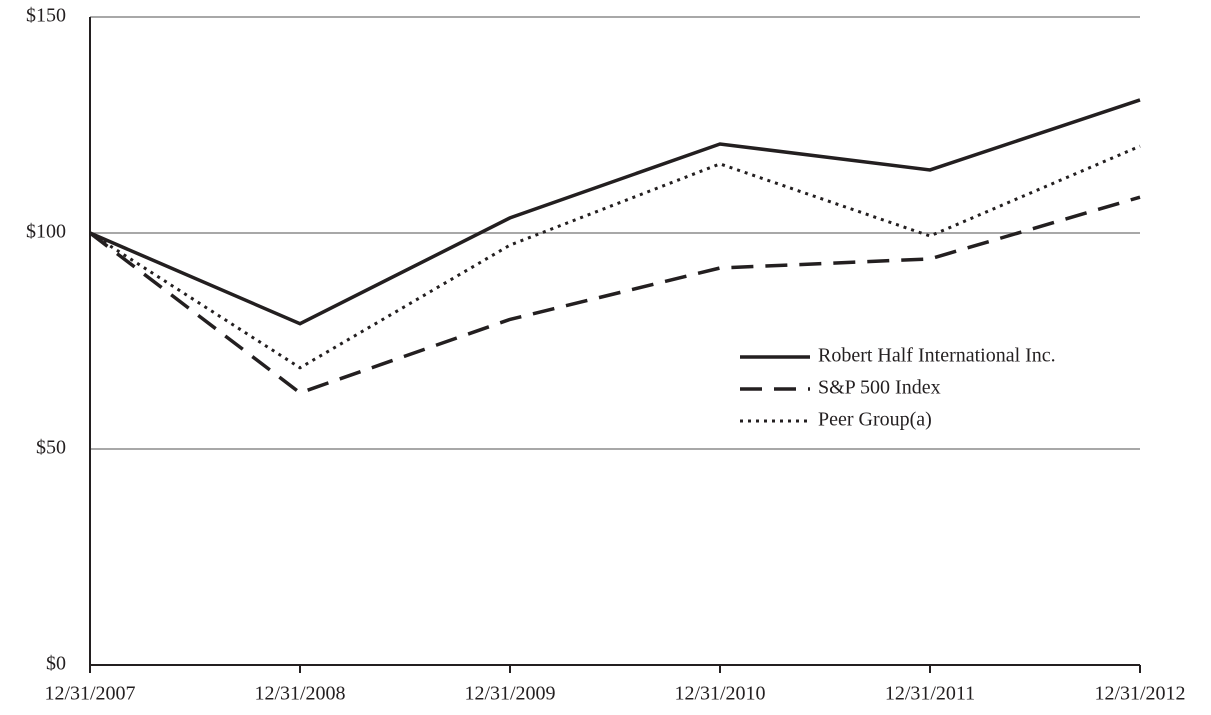  I want to click on legend-label: Robert Half International Inc., so click(937, 356).